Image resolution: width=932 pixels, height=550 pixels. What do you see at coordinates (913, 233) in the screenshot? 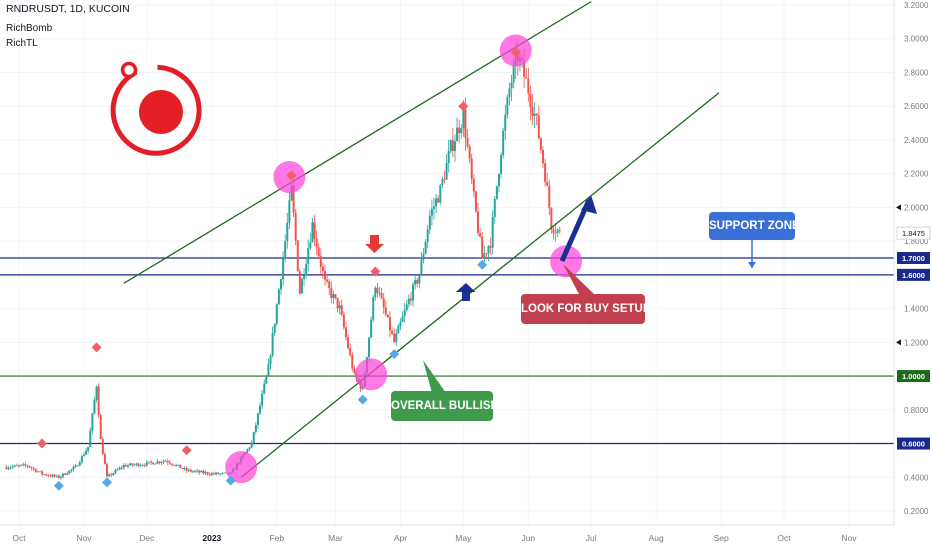
I see `current-price-tag` at bounding box center [913, 233].